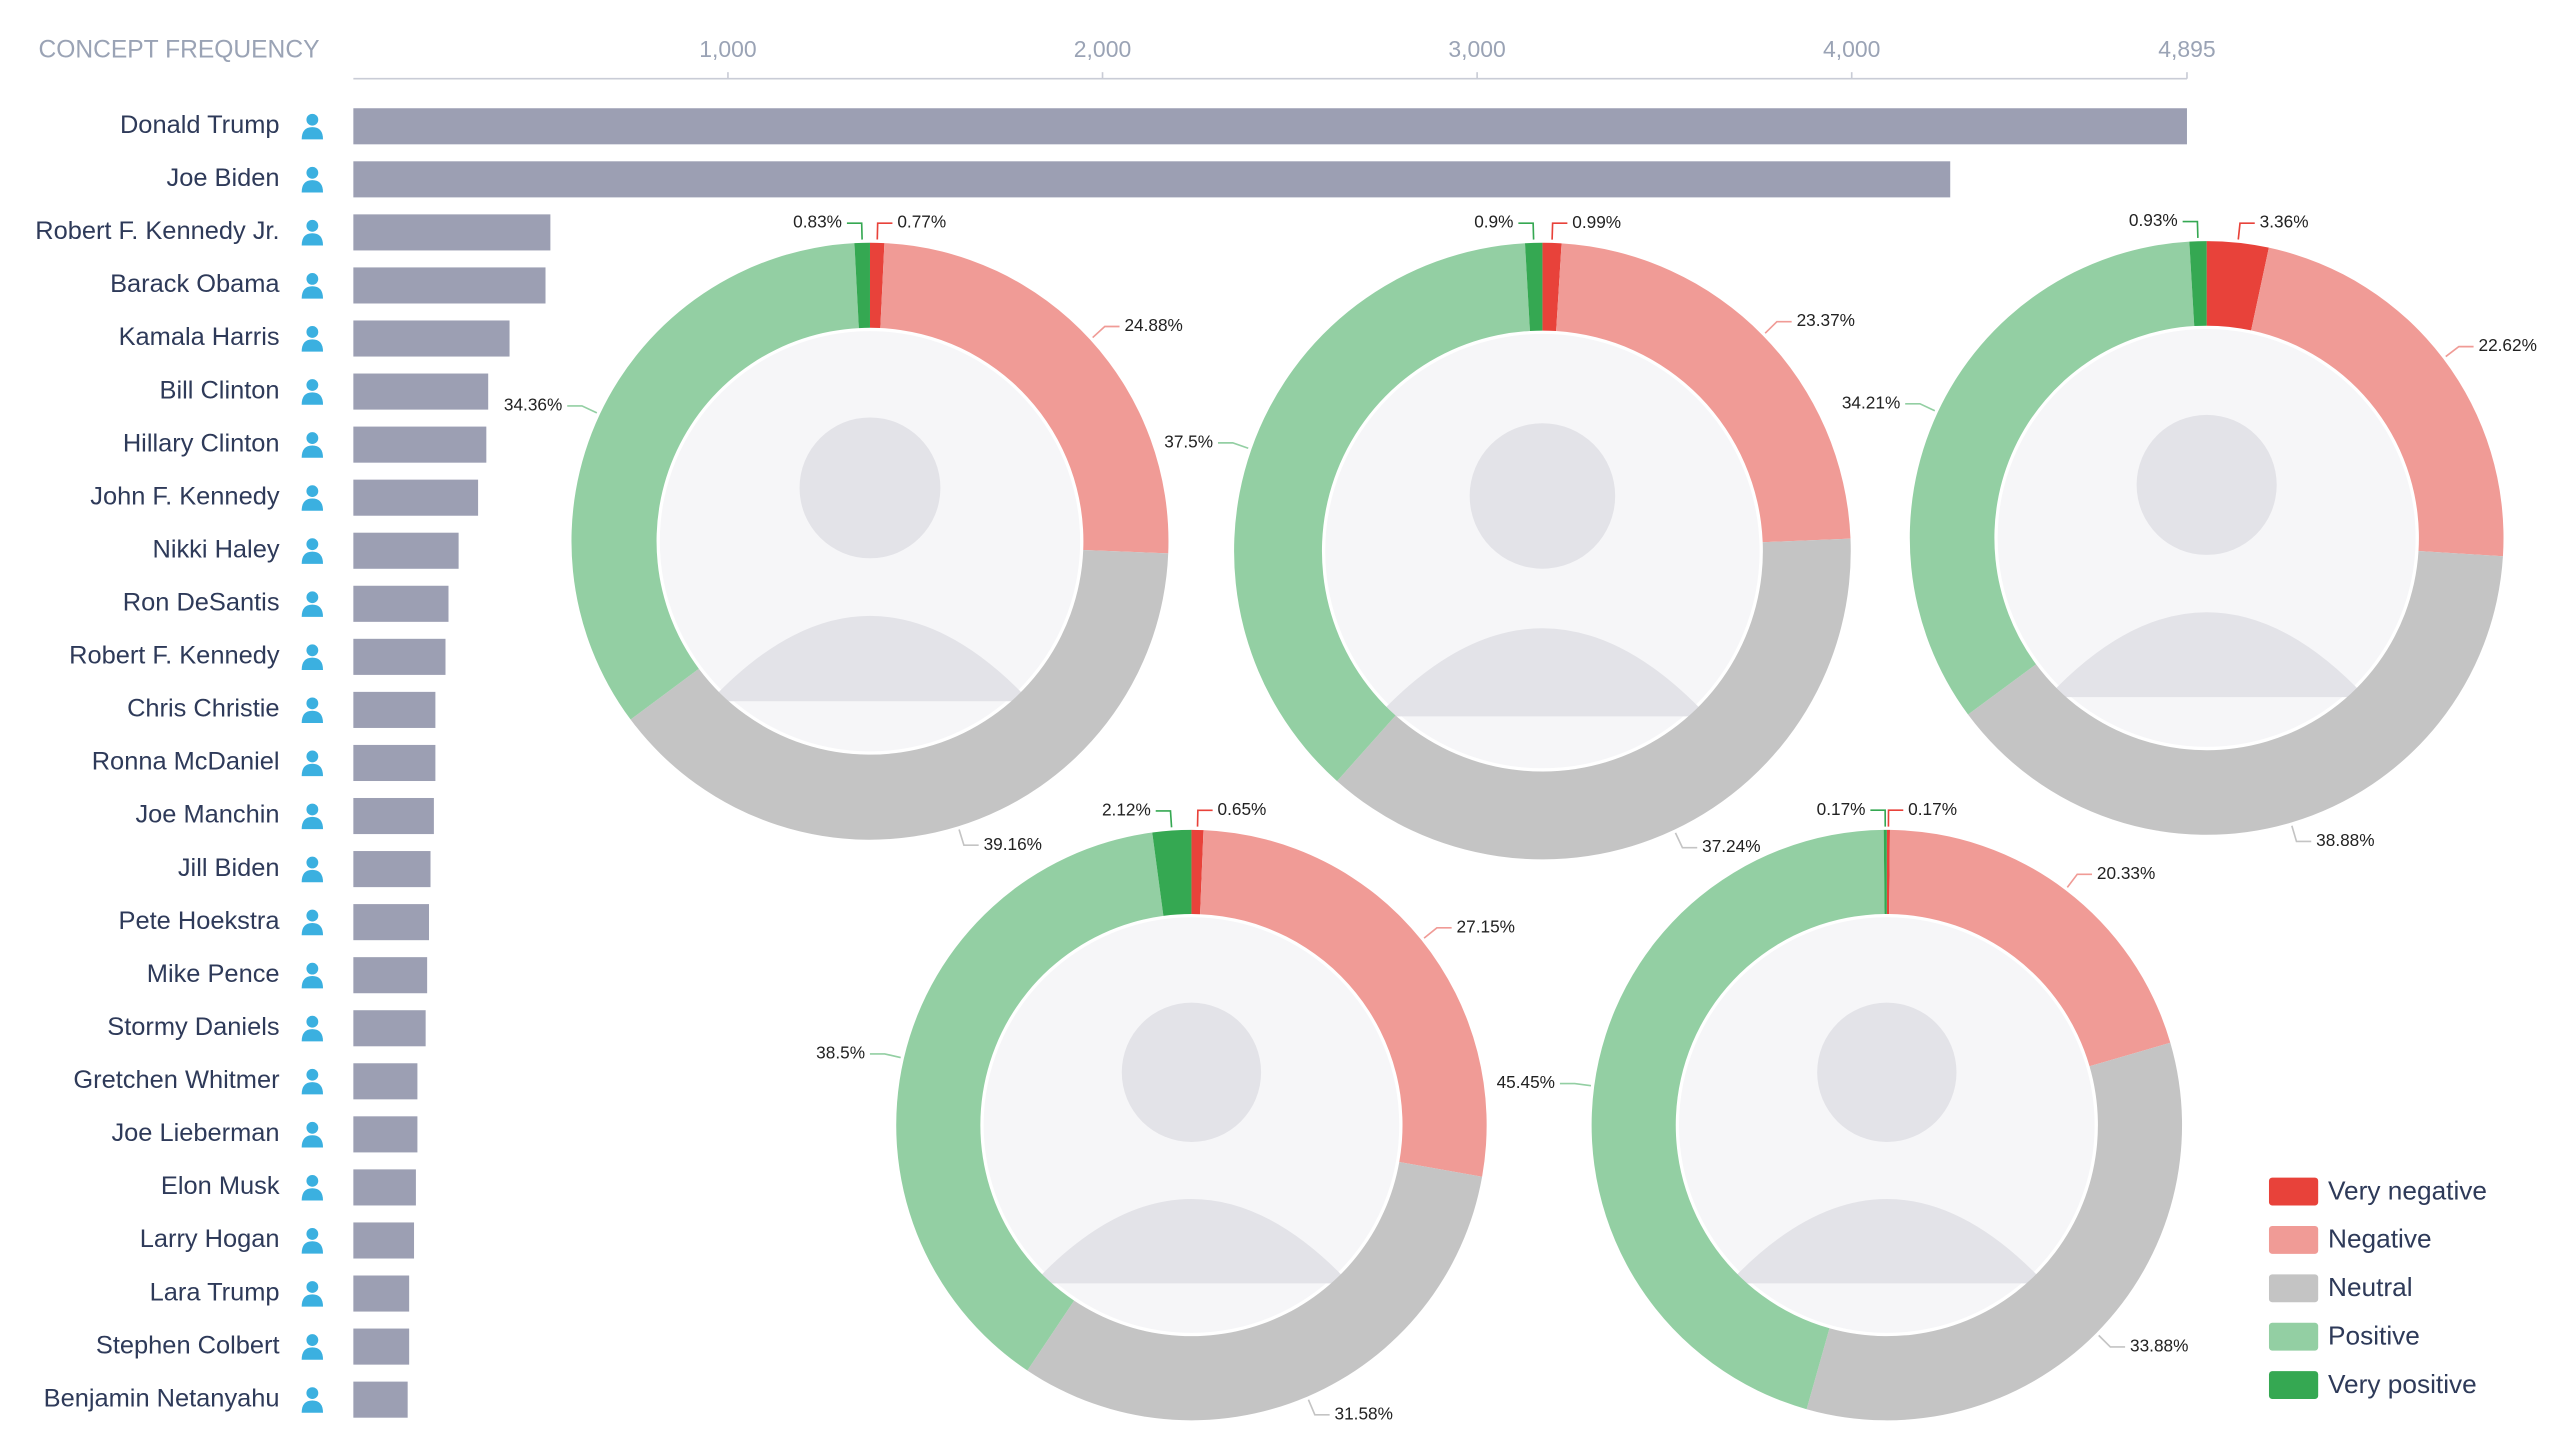 The height and width of the screenshot is (1440, 2560). Describe the element at coordinates (2374, 1335) in the screenshot. I see `legend-label: Positive` at that location.